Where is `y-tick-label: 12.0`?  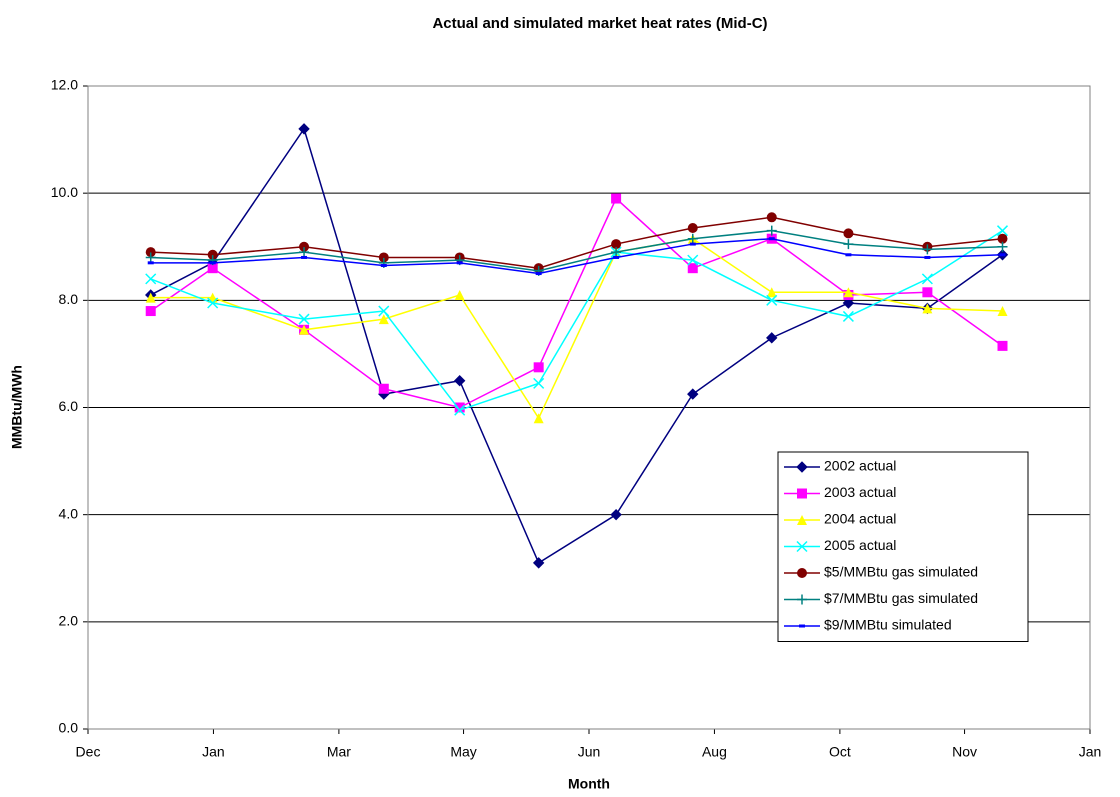
y-tick-label: 12.0 is located at coordinates (64, 85).